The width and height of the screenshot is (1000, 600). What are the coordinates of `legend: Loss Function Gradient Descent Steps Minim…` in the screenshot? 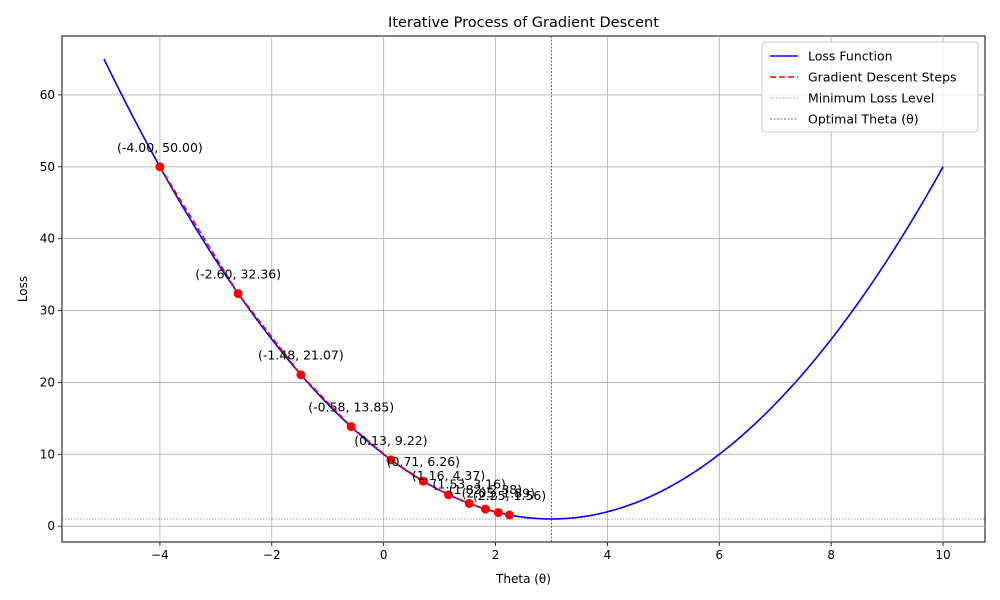 It's located at (870, 87).